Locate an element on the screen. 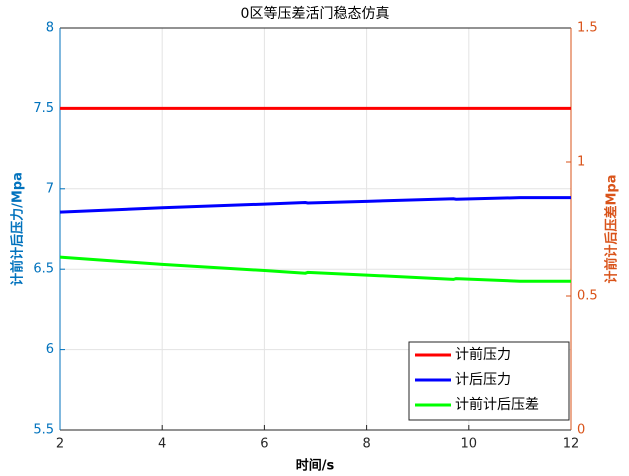 This screenshot has width=629, height=476. y-tick-label: 5.5 is located at coordinates (43, 430).